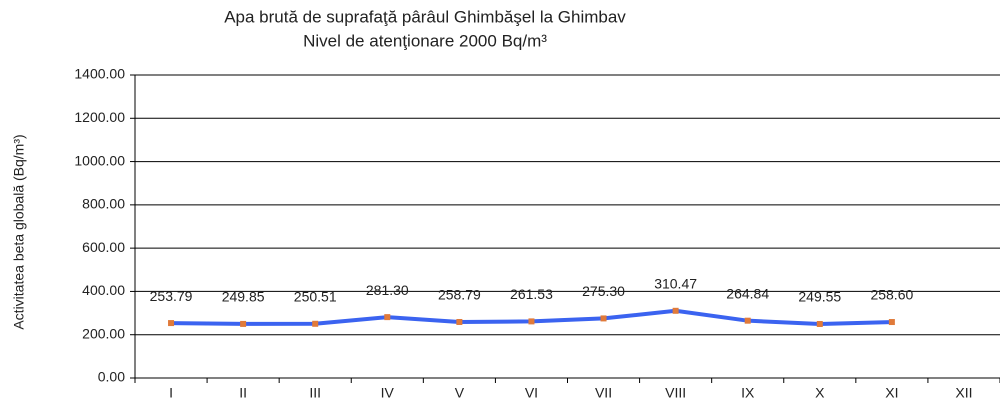 The image size is (1000, 405). Describe the element at coordinates (425, 40) in the screenshot. I see `chart-subtitle: Nivel de atenţionare 2000 Bq/m³` at that location.